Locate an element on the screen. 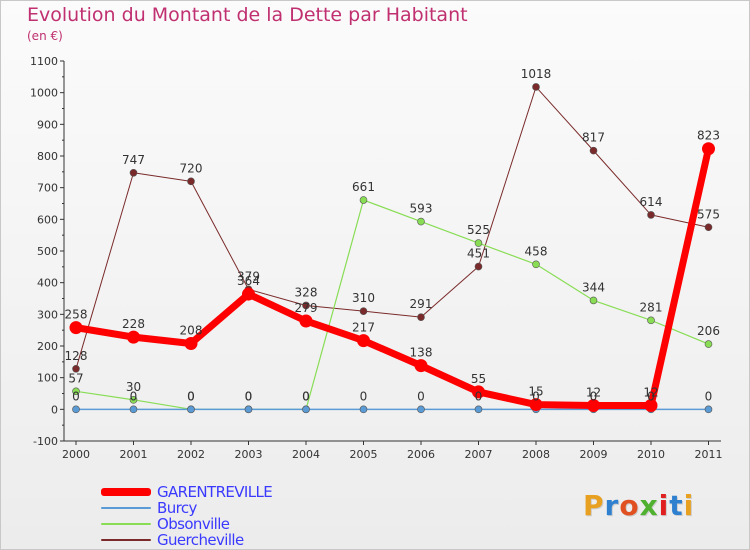  legend-item-burcy: Burcy is located at coordinates (251, 508).